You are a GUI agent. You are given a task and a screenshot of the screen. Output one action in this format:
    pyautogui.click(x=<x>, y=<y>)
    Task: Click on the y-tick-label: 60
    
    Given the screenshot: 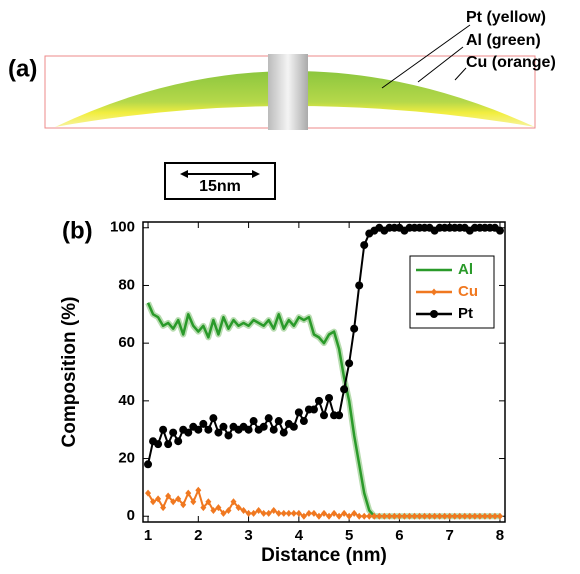 What is the action you would take?
    pyautogui.click(x=126, y=342)
    